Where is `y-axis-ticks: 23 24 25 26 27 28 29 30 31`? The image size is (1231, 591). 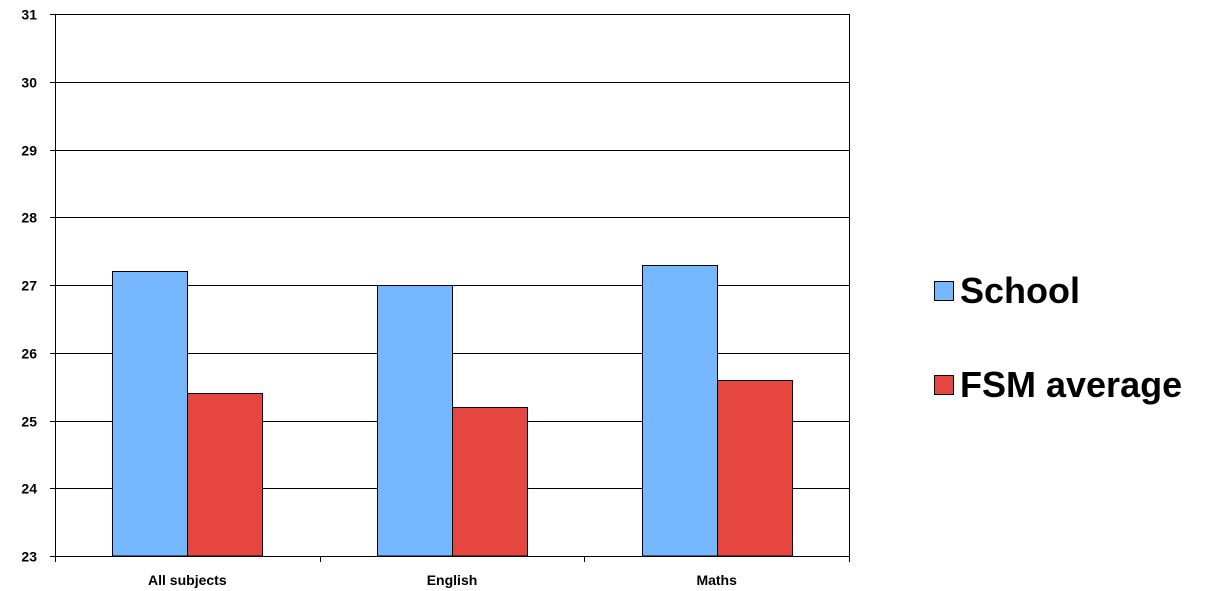
y-axis-ticks: 23 24 25 26 27 28 29 30 31 is located at coordinates (38, 286).